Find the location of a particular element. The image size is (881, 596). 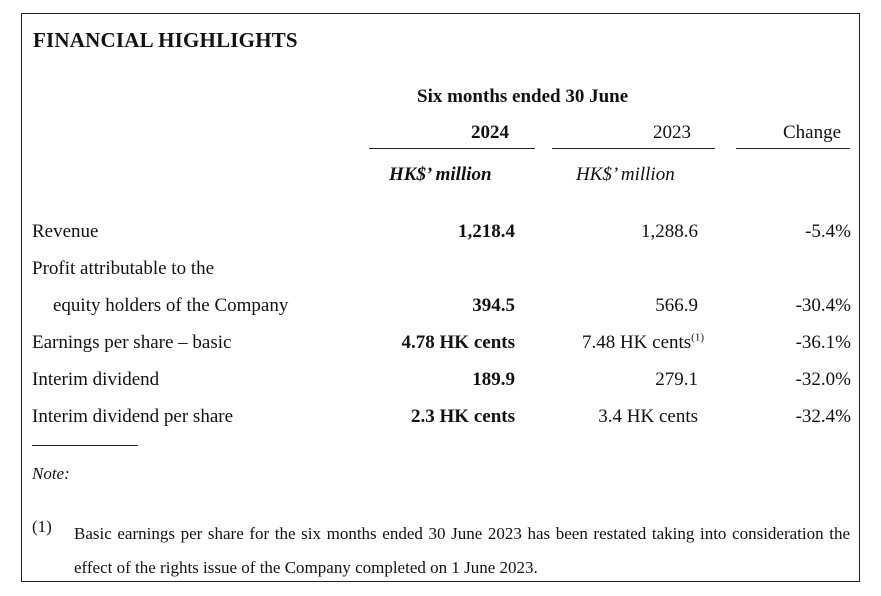

header-rule-2023 is located at coordinates (633, 148).